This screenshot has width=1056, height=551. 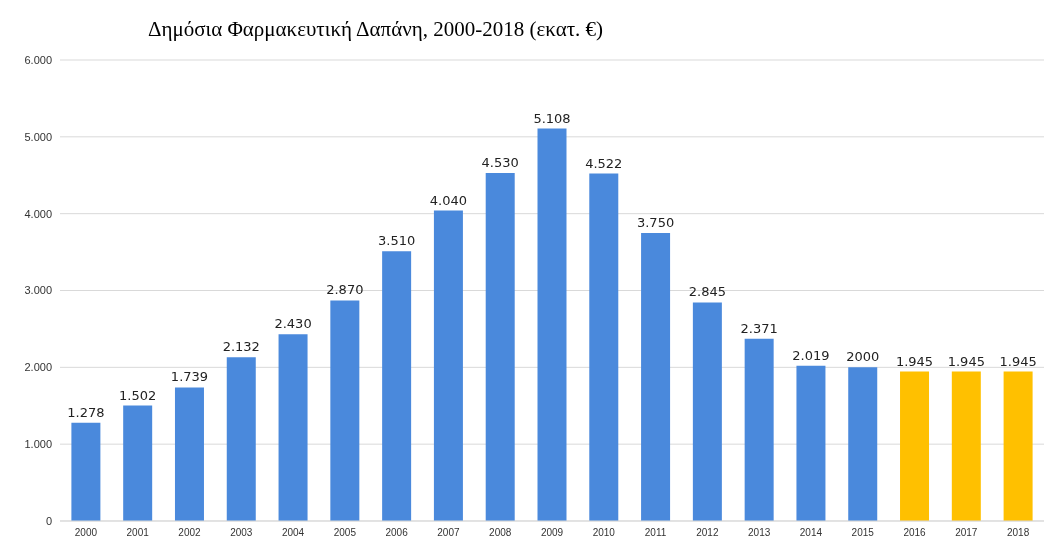 What do you see at coordinates (241, 533) in the screenshot?
I see `x-tick-label: 2003` at bounding box center [241, 533].